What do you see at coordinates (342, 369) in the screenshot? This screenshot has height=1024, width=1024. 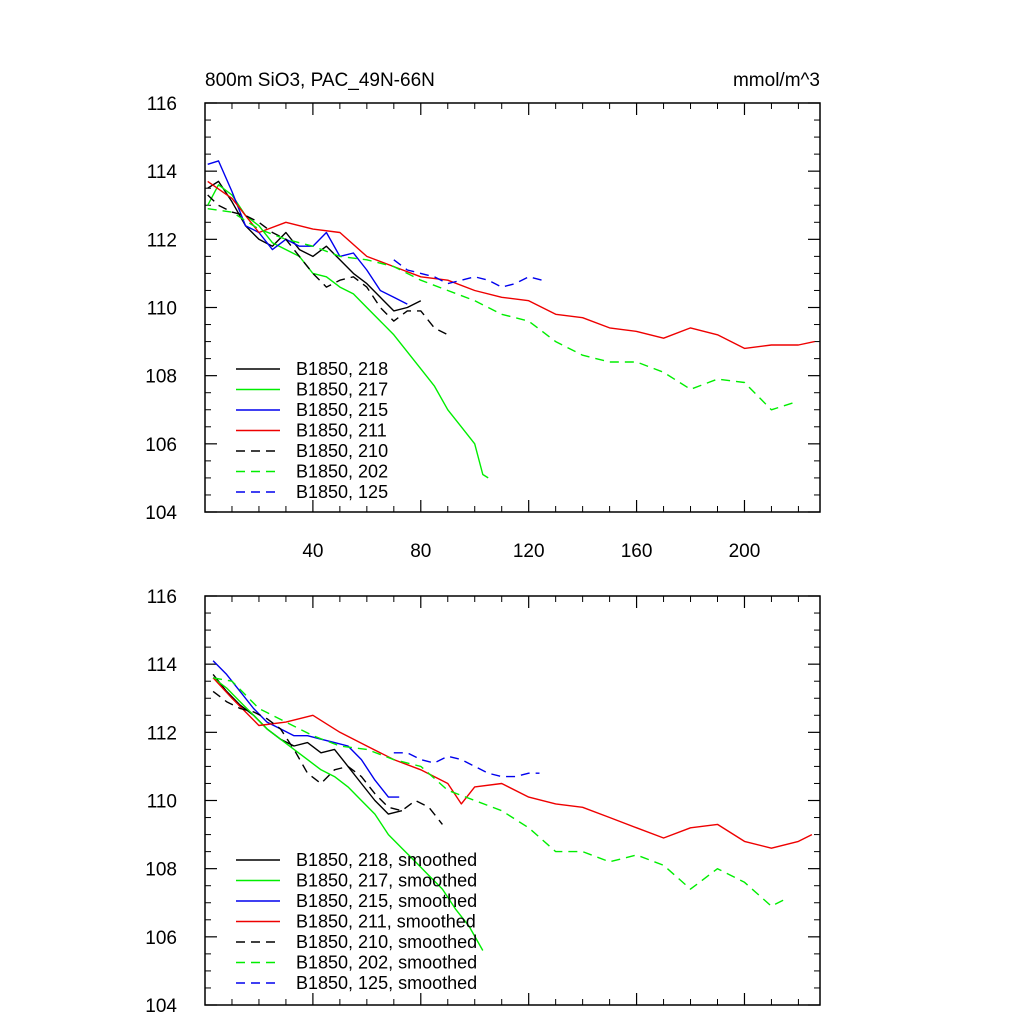 I see `top-legend-label: B1850, 218` at bounding box center [342, 369].